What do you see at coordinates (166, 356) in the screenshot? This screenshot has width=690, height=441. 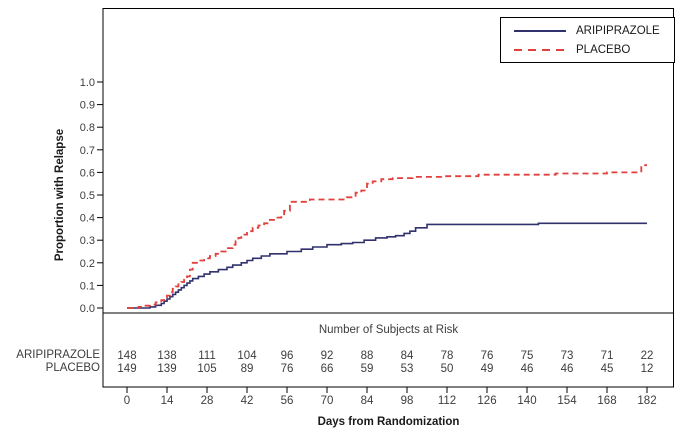 I see `risk-count: 138` at bounding box center [166, 356].